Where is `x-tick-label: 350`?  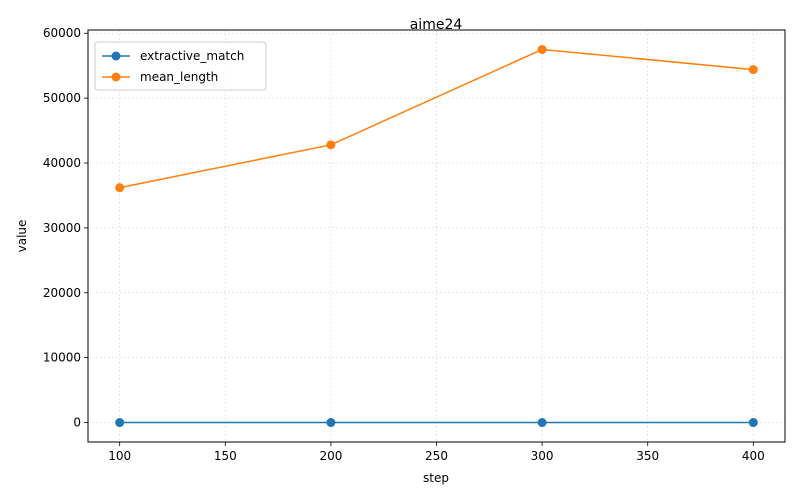
x-tick-label: 350 is located at coordinates (647, 456).